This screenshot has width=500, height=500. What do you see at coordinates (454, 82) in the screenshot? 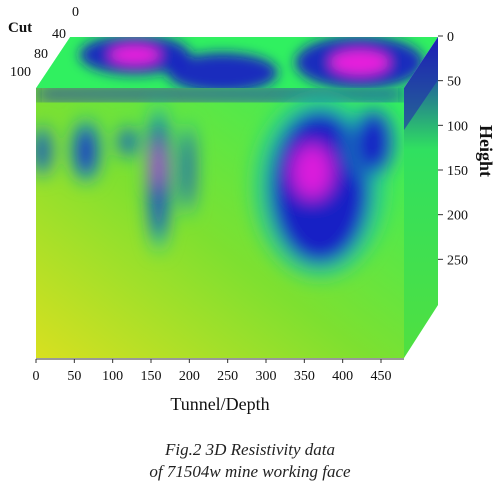
I see `y-tick-label: 50` at bounding box center [454, 82].